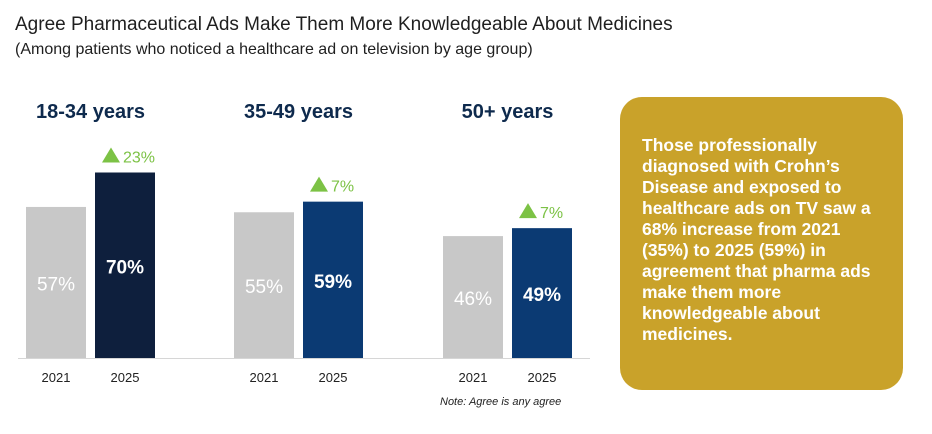  I want to click on bar-value-label: 49%, so click(542, 295).